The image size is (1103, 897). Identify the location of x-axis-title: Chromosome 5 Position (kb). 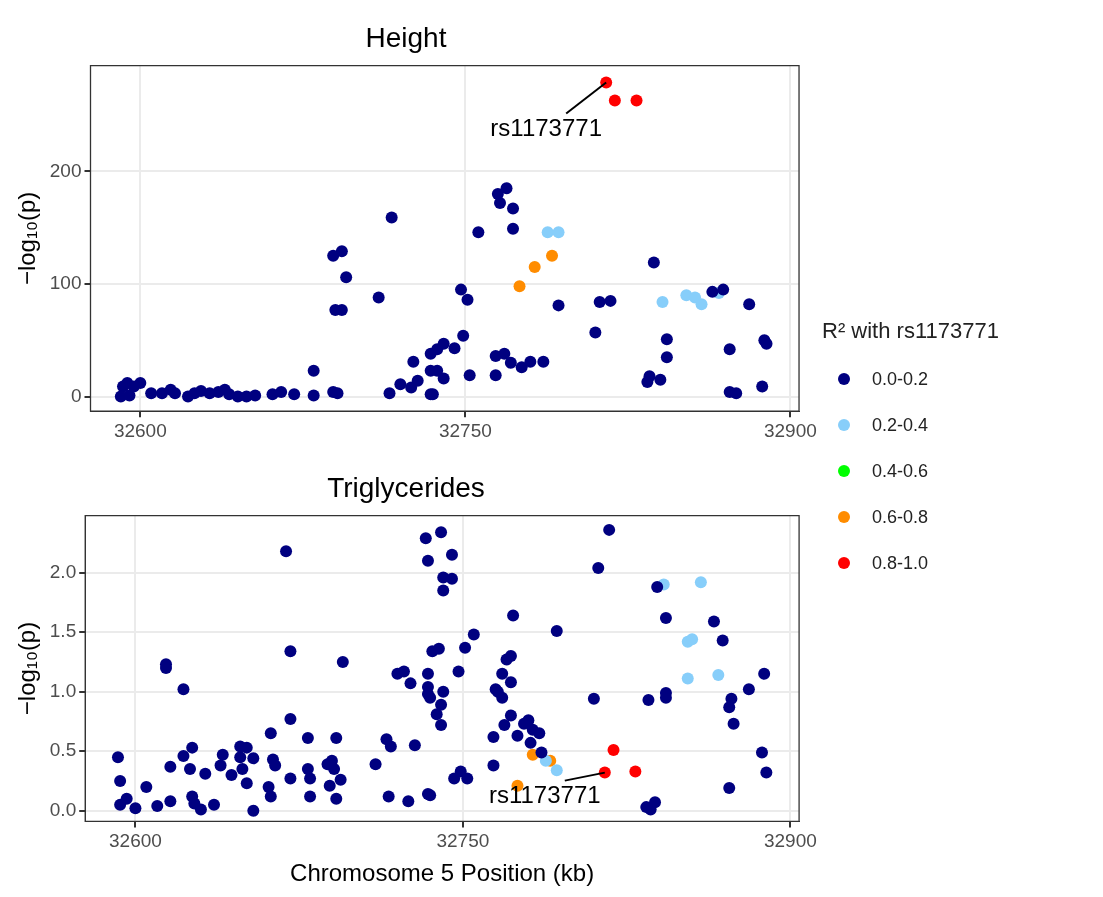
(442, 873).